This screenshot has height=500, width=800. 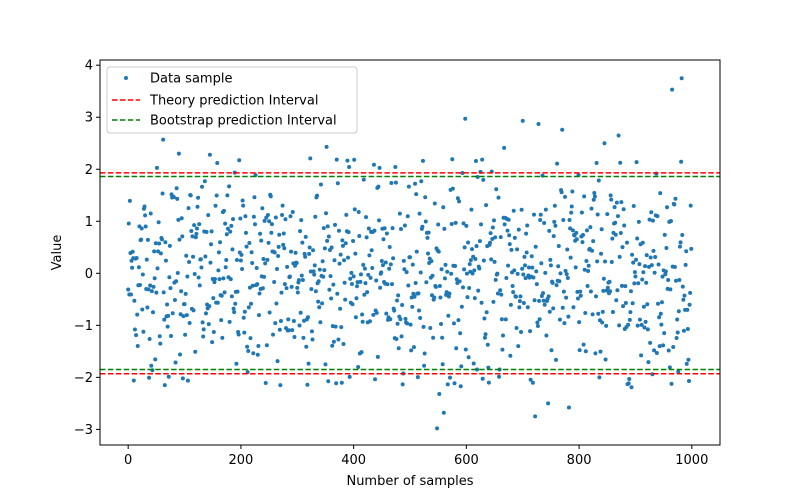 What do you see at coordinates (126, 78) in the screenshot?
I see `legend-marker-data-sample` at bounding box center [126, 78].